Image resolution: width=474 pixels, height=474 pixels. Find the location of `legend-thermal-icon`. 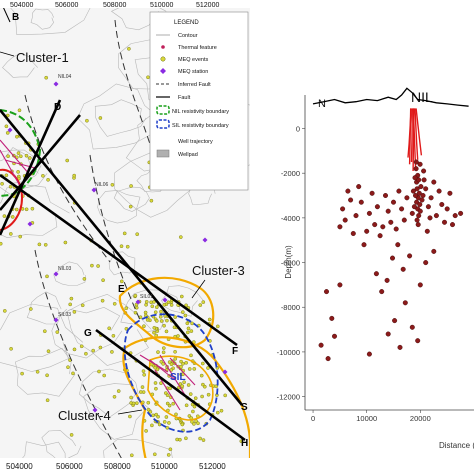

legend-thermal-icon is located at coordinates (163, 47).